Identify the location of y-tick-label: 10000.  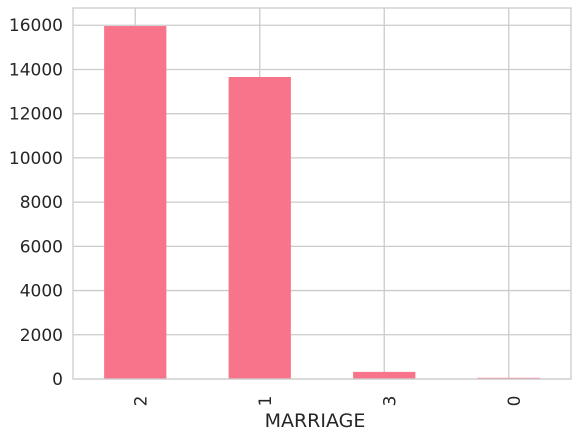
(36, 159).